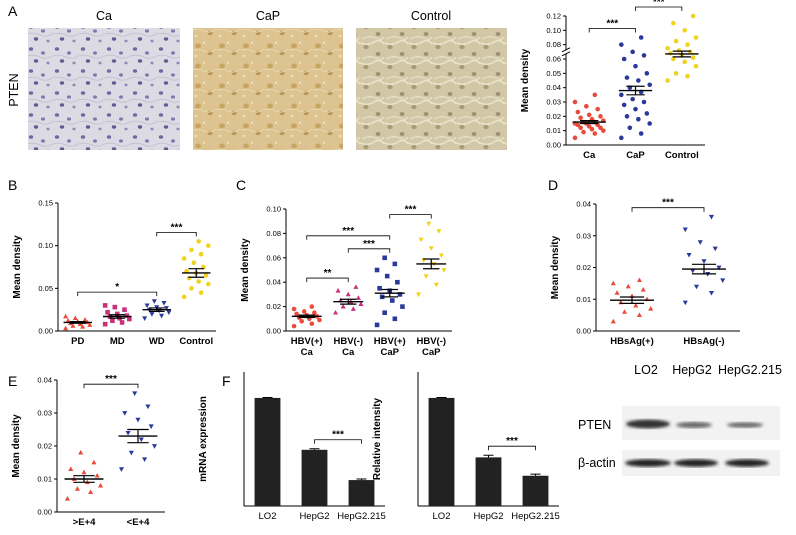  I want to click on x-tick-label: PD, so click(77, 341).